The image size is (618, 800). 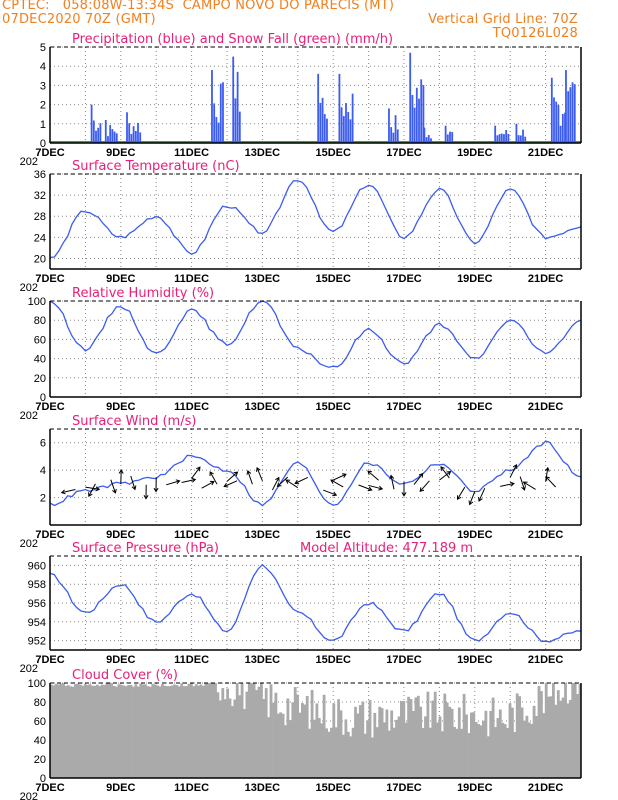 I want to click on y-tick-label: 0, so click(x=43, y=398).